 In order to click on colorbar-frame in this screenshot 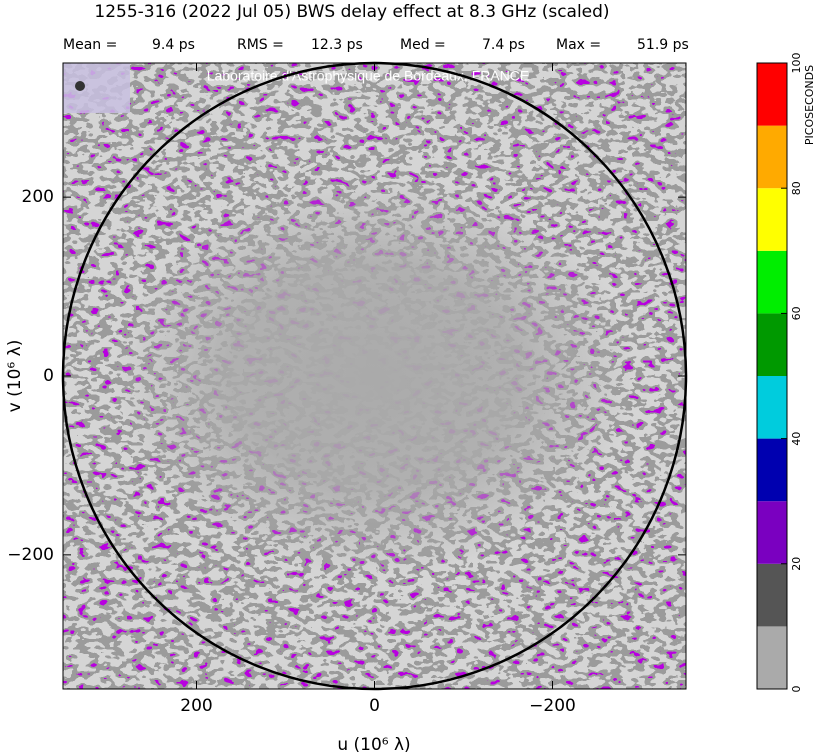, I will do `click(772, 376)`.